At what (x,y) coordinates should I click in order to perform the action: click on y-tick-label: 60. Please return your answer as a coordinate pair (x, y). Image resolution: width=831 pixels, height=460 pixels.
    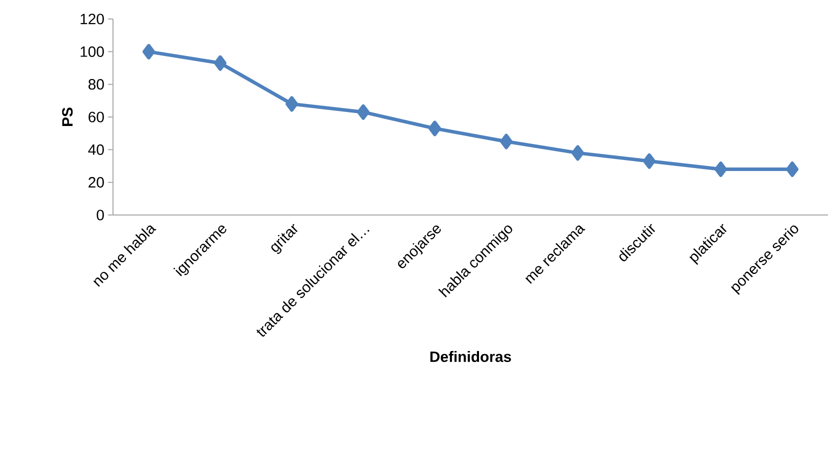
    Looking at the image, I should click on (96, 117).